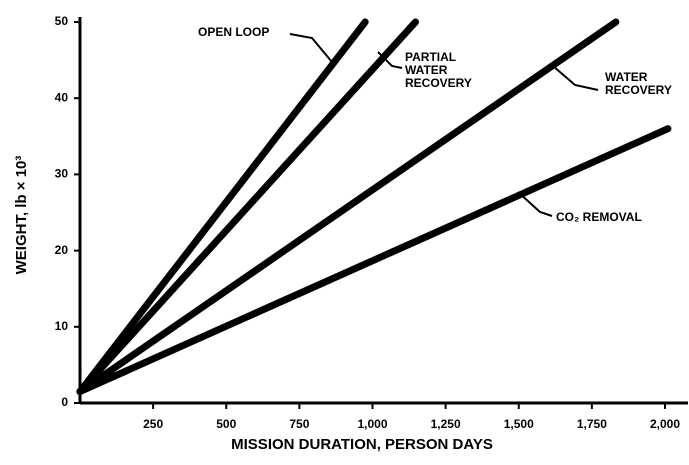 The width and height of the screenshot is (689, 465). I want to click on x-tick-label: 750, so click(299, 424).